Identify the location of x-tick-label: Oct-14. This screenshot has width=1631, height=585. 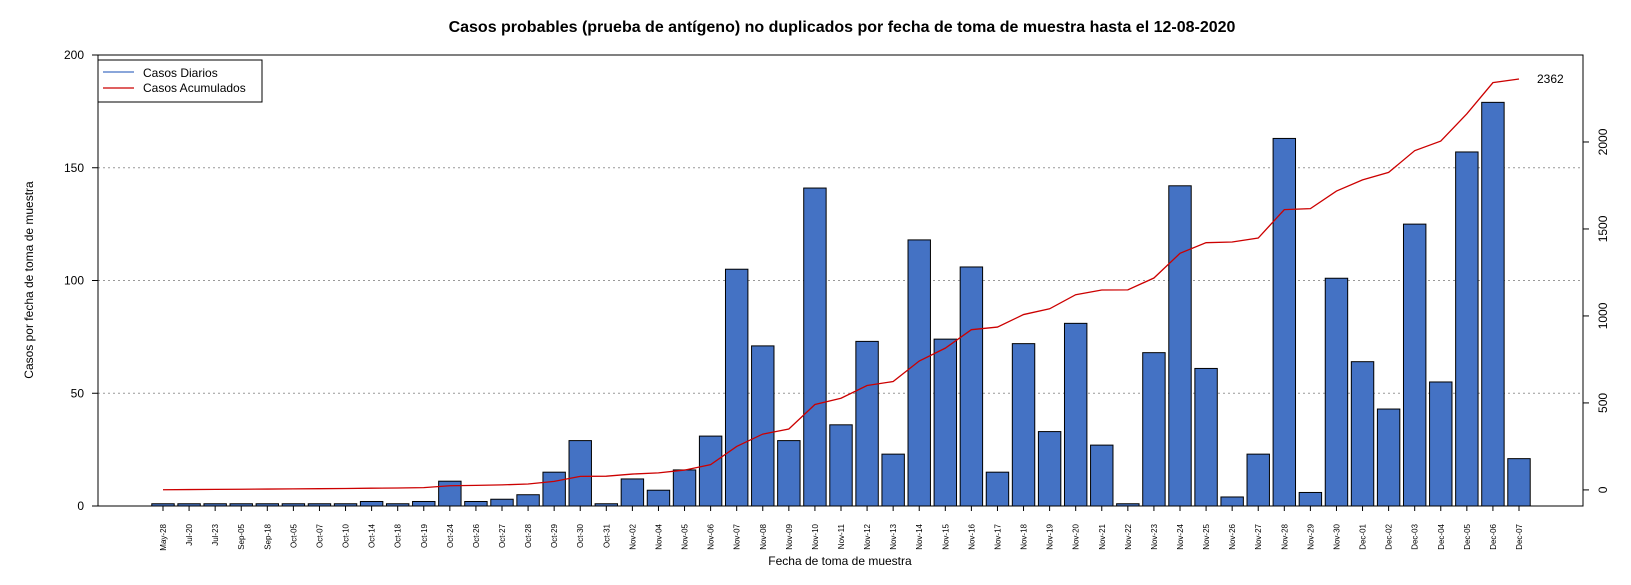
(372, 535).